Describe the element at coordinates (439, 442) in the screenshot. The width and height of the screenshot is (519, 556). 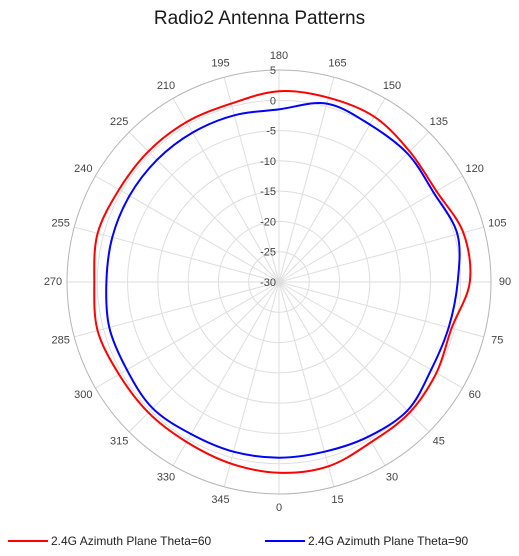
I see `angle-tick-label: 45` at that location.